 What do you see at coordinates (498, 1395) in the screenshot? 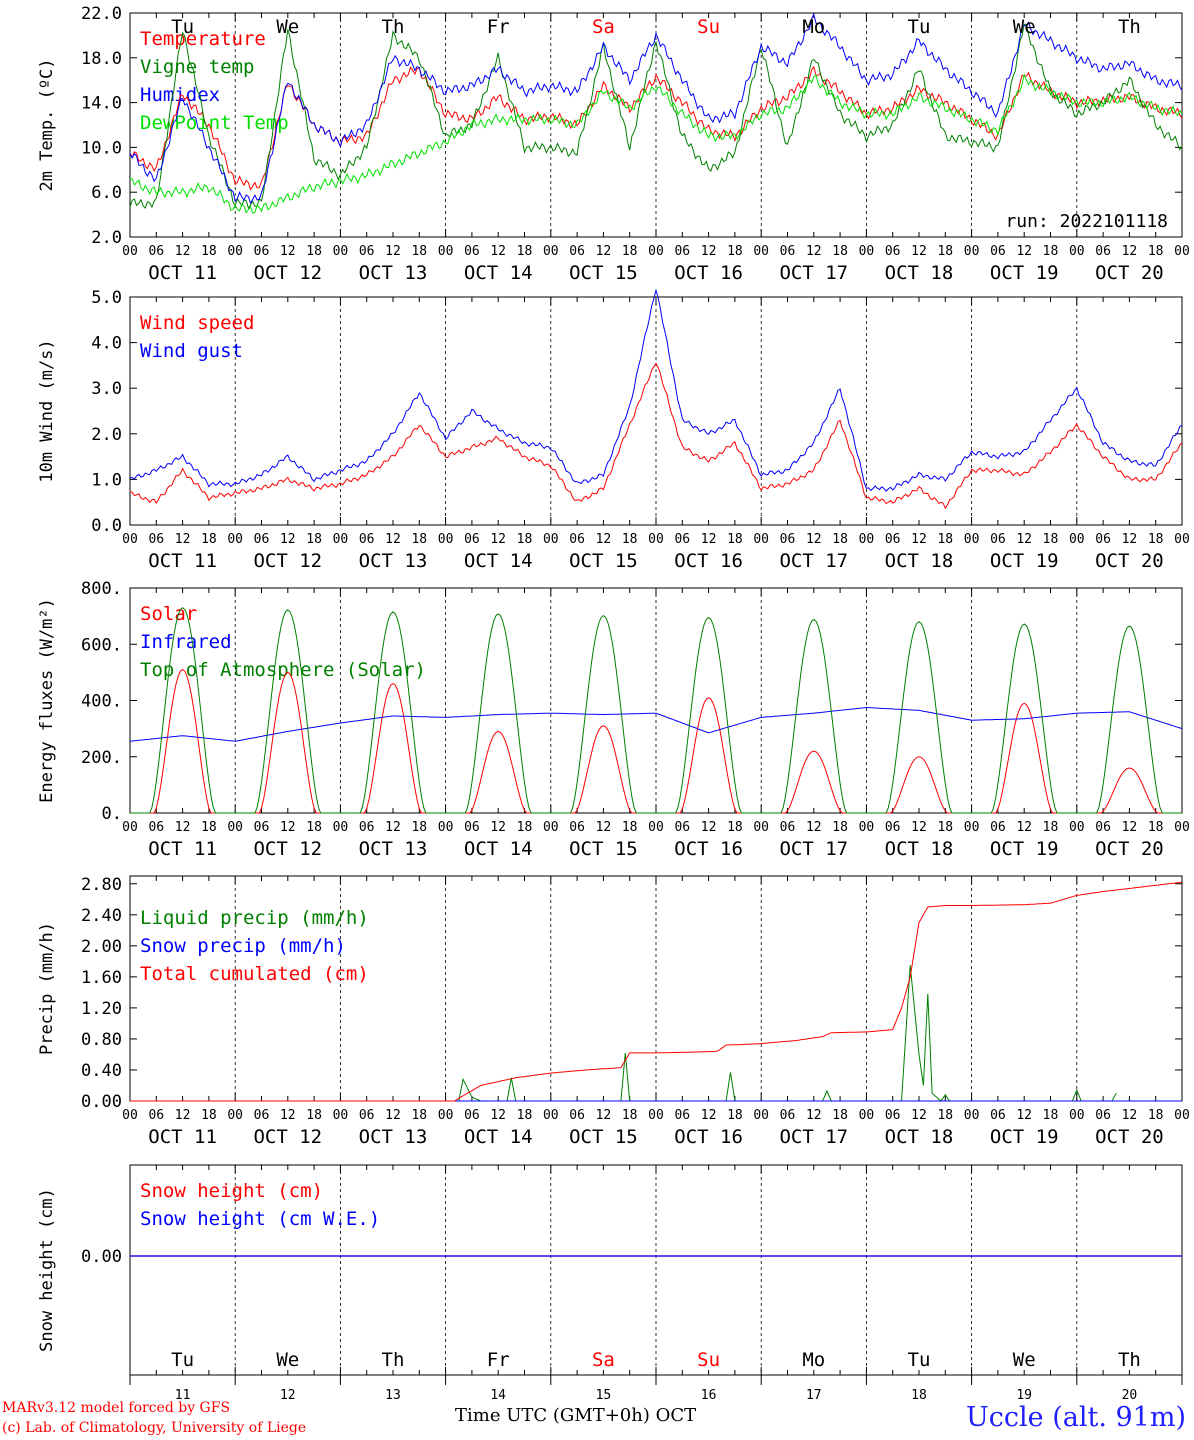
I see `day-number-label: 14` at bounding box center [498, 1395].